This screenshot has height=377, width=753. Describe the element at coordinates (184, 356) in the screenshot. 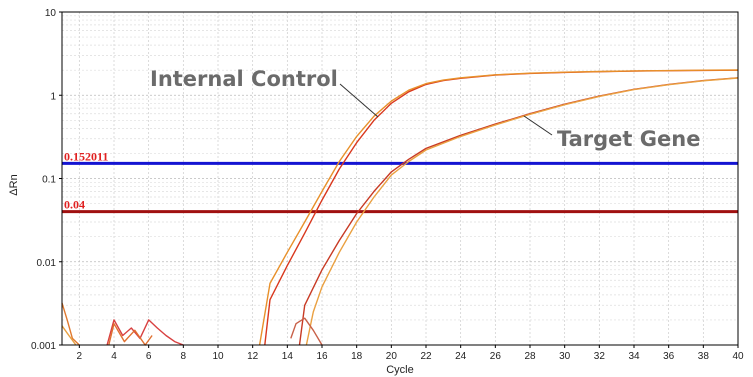

I see `x-tick-label: 8` at that location.